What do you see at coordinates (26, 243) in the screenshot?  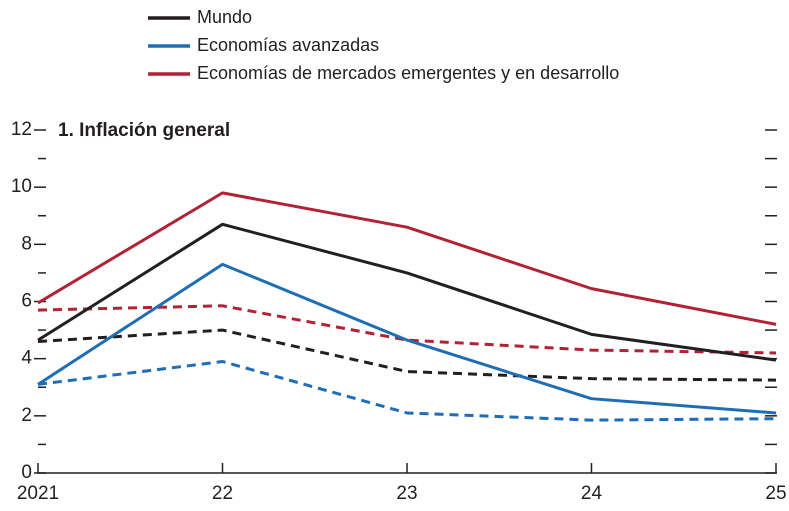 I see `y-tick-label: 8` at bounding box center [26, 243].